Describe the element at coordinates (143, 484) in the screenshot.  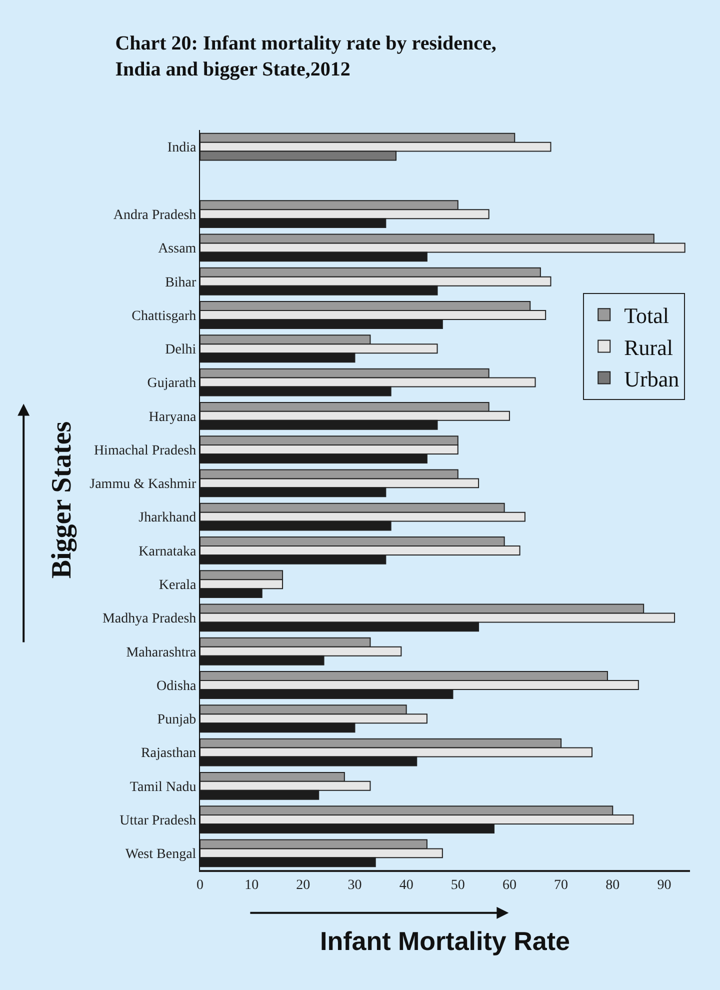
I see `y-tick-label: Jammu & Kashmir` at that location.